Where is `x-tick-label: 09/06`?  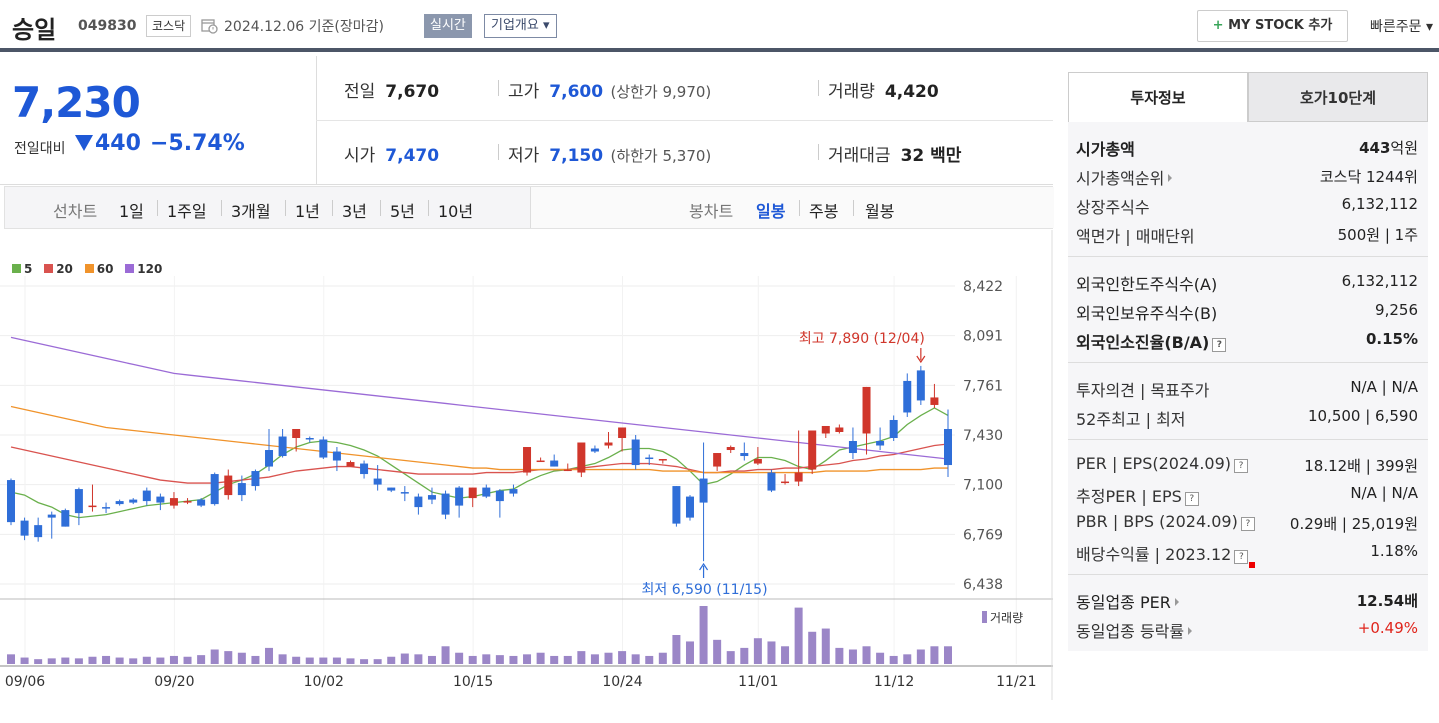
x-tick-label: 09/06 is located at coordinates (25, 682).